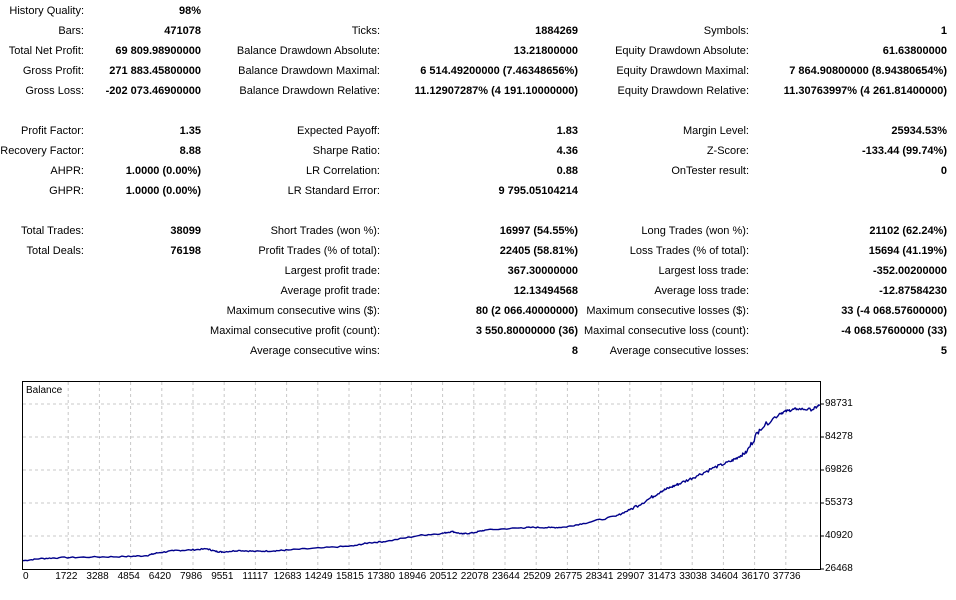 This screenshot has height=600, width=956. What do you see at coordinates (943, 351) in the screenshot?
I see `stat-value: 5` at bounding box center [943, 351].